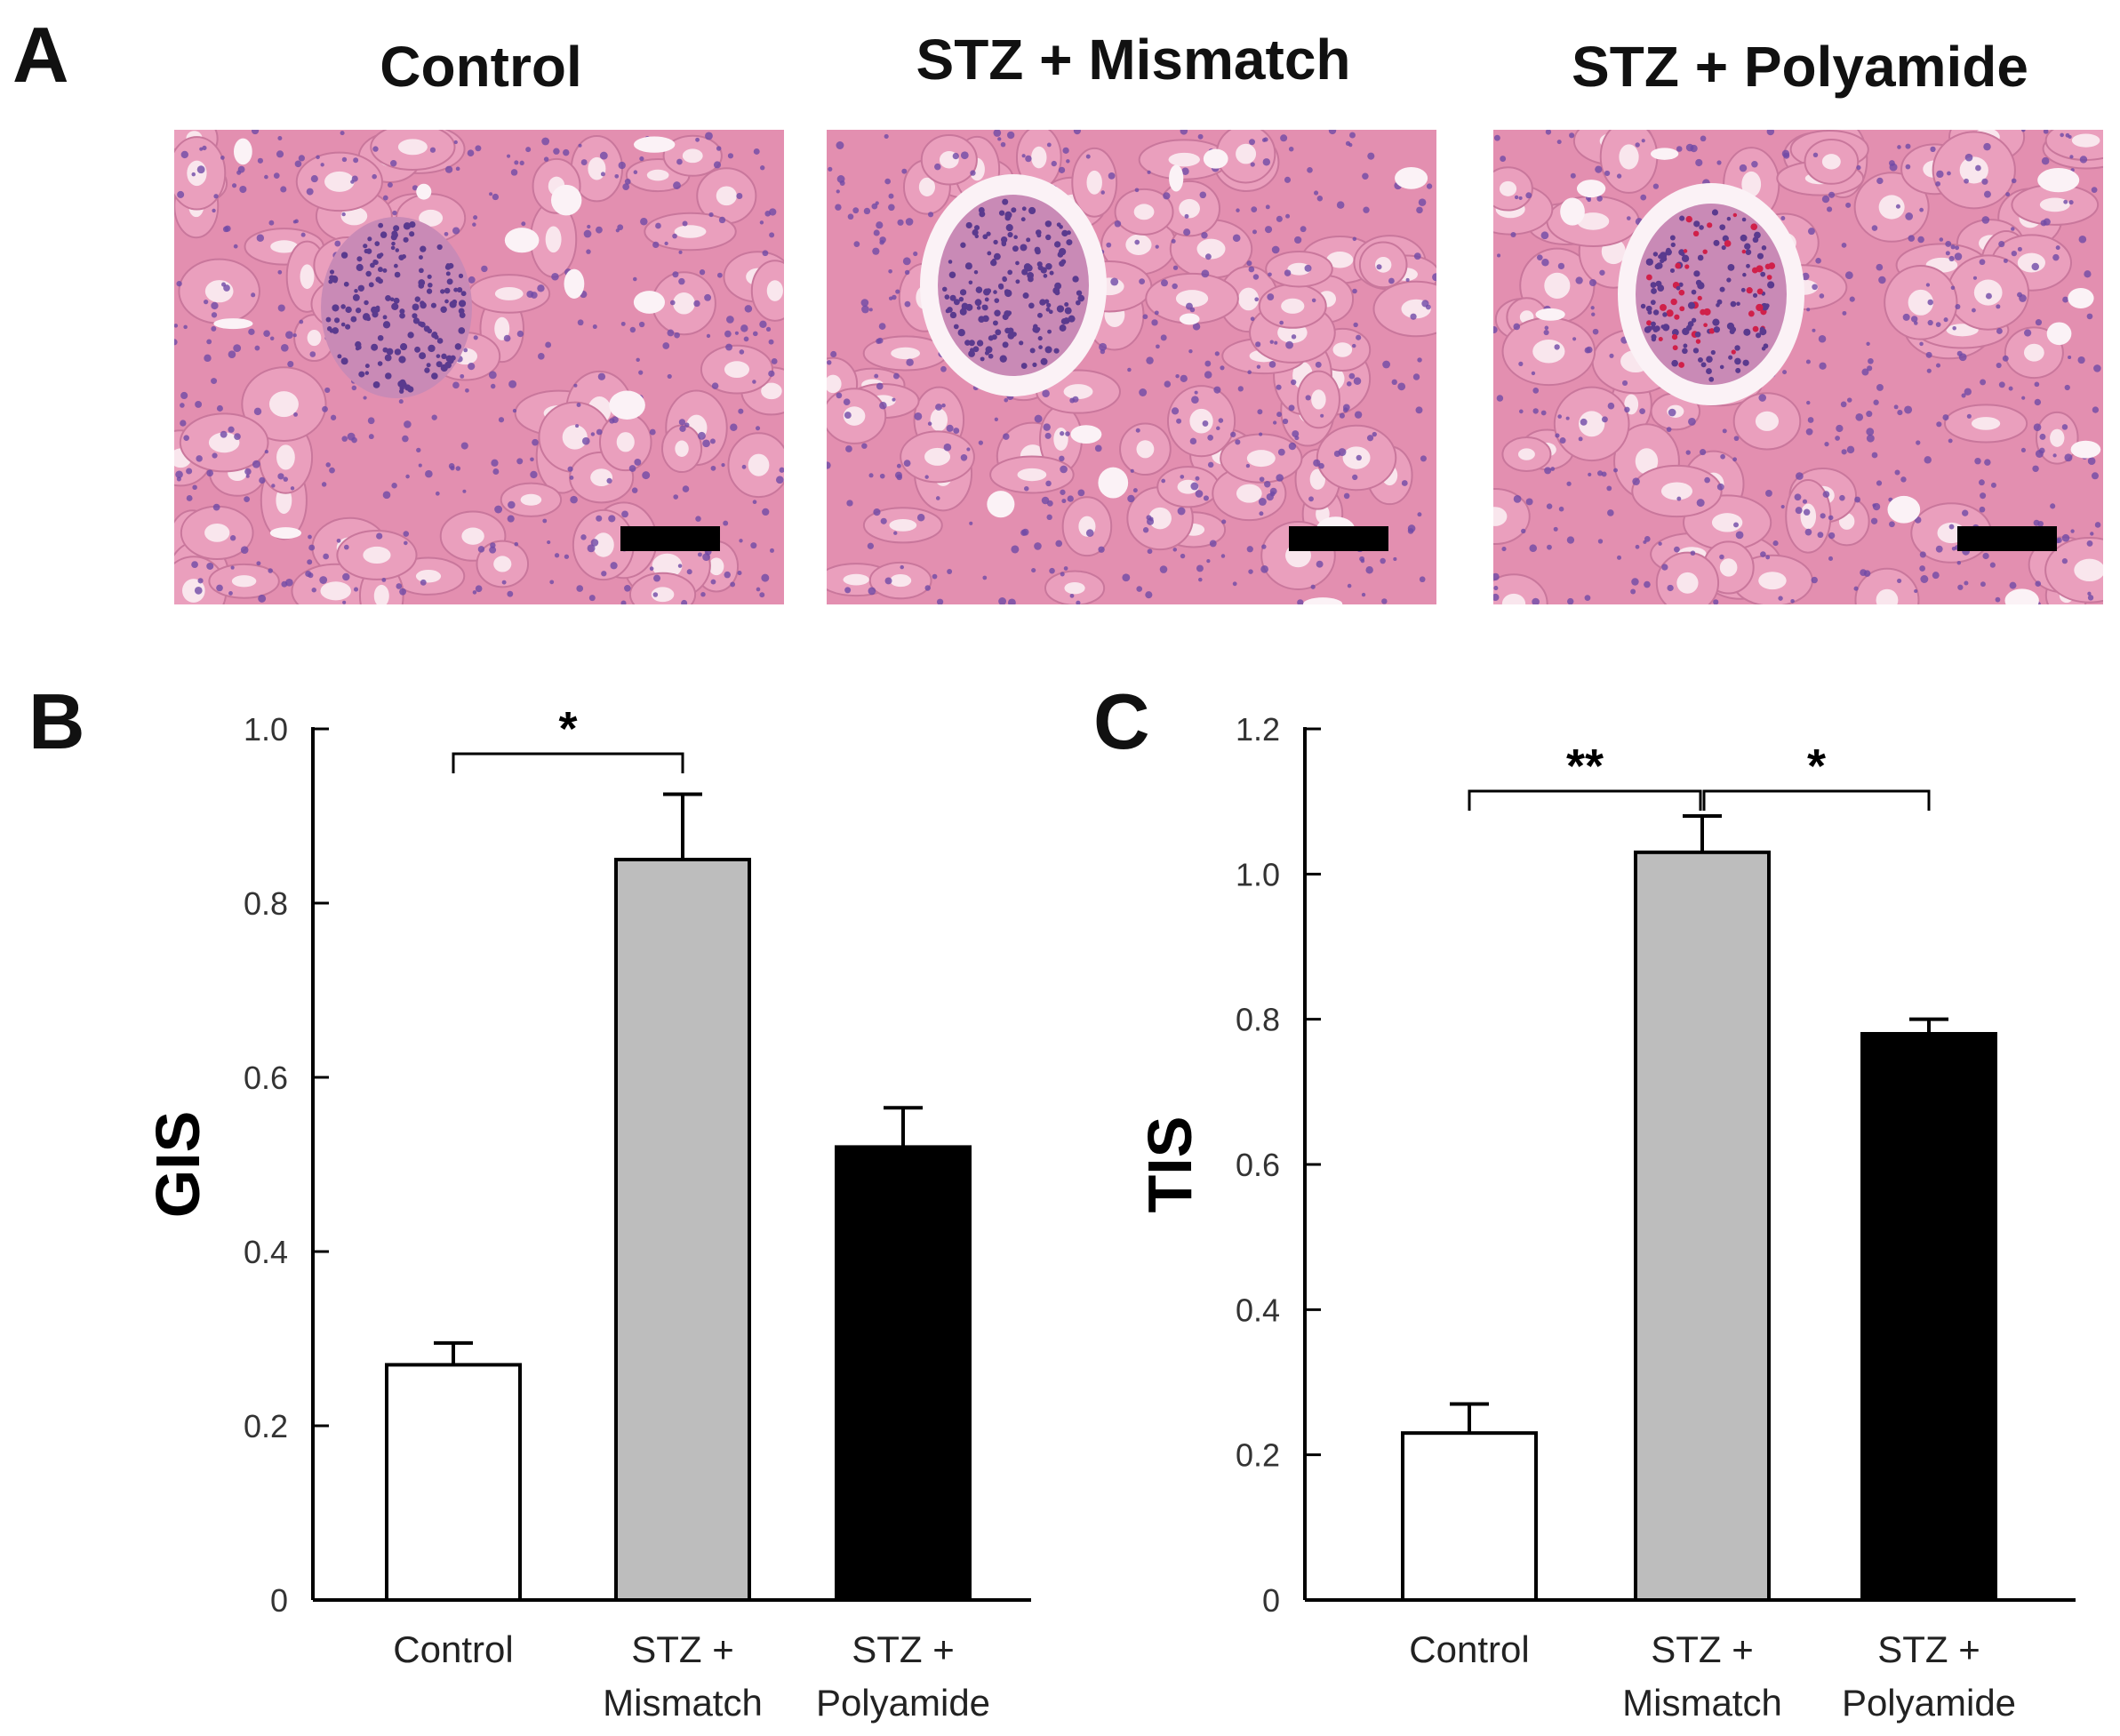 Image resolution: width=2120 pixels, height=1736 pixels. I want to click on panel-letter-a: A, so click(40, 55).